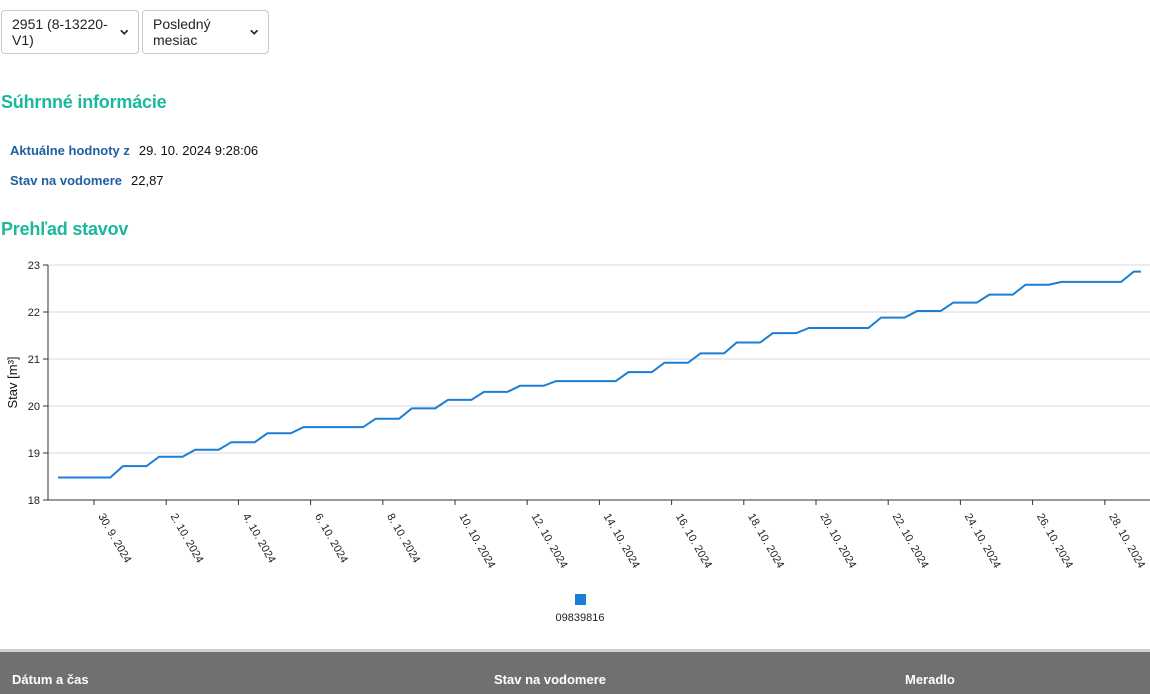 The width and height of the screenshot is (1150, 694). What do you see at coordinates (70, 150) in the screenshot?
I see `current-values-label: Aktuálne hodnoty z` at bounding box center [70, 150].